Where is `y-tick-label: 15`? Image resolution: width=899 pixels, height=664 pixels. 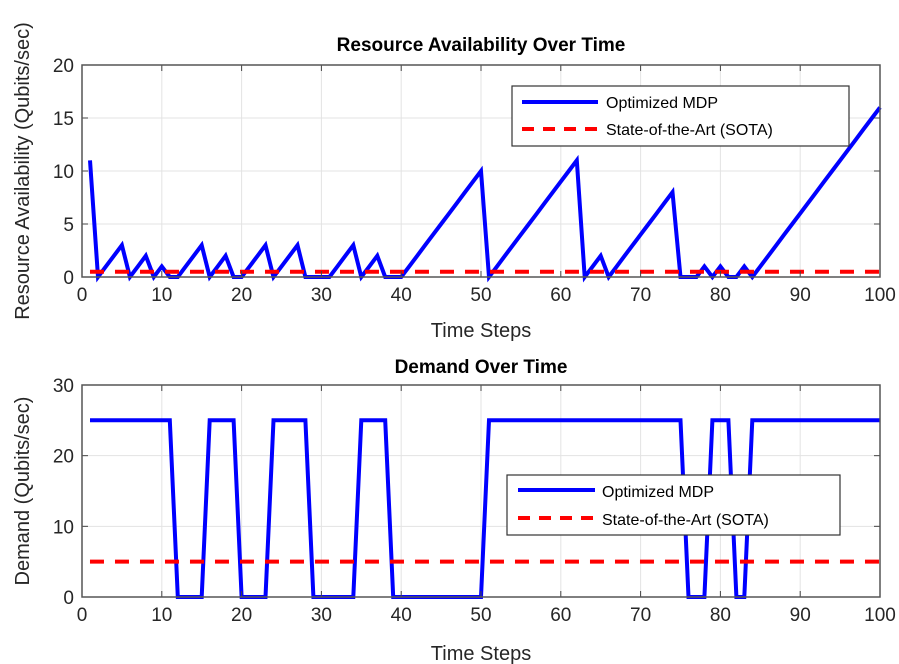 y-tick-label: 15 is located at coordinates (63, 119).